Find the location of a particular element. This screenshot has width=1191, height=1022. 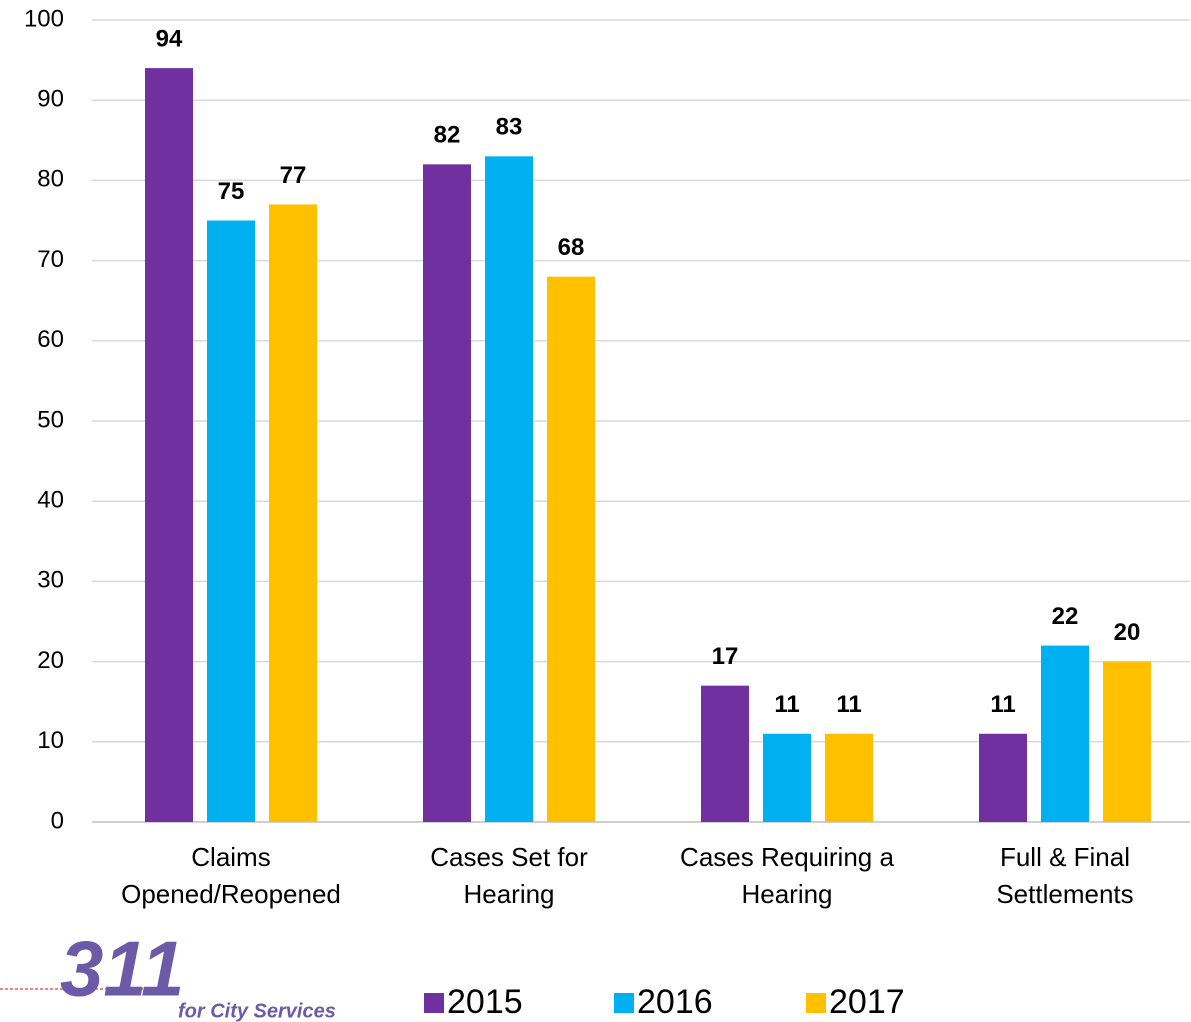

logo-text: 311 is located at coordinates (122, 969).